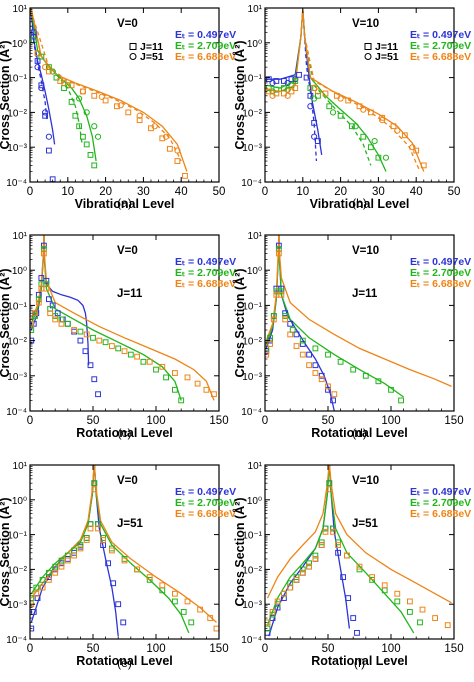 The image size is (474, 682). I want to click on panel-caption: (b), so click(359, 203).